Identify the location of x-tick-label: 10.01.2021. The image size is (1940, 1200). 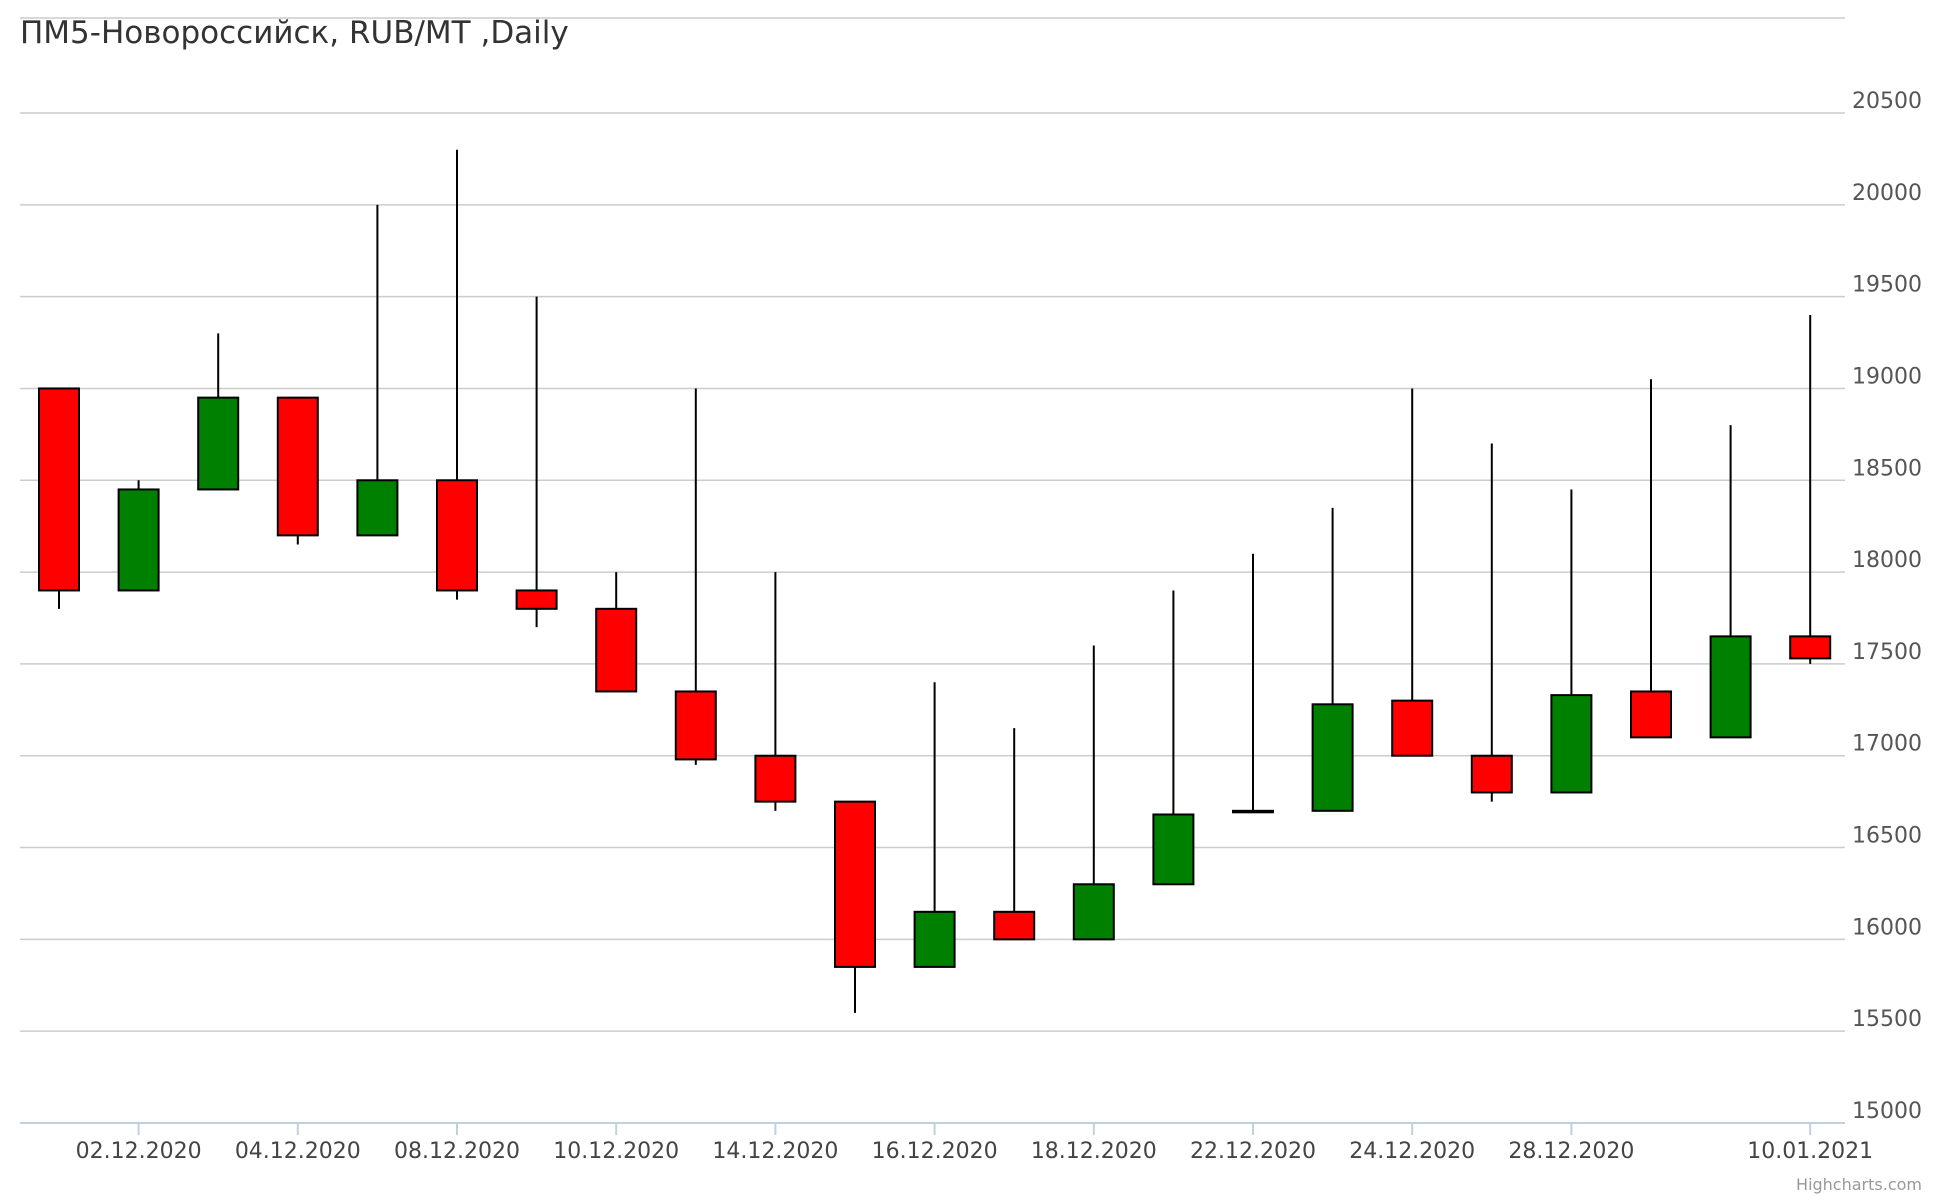
(1810, 1151).